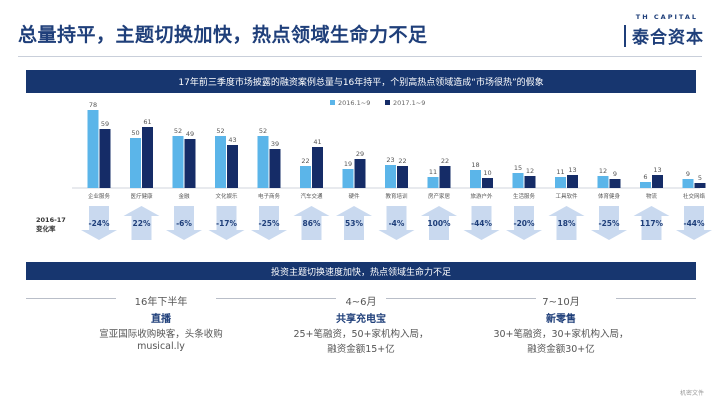 Image resolution: width=720 pixels, height=405 pixels. Describe the element at coordinates (691, 393) in the screenshot. I see `confidential-note: 机密文件` at that location.